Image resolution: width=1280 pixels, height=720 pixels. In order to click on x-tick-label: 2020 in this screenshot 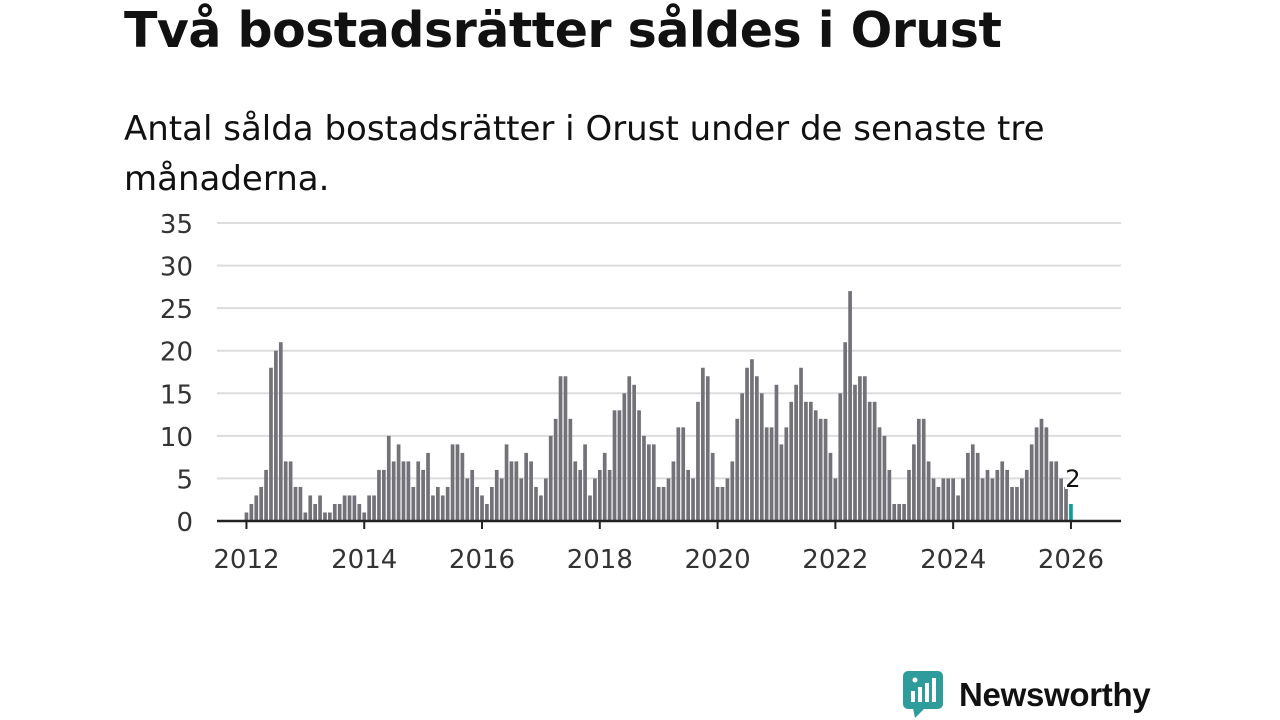, I will do `click(718, 560)`.